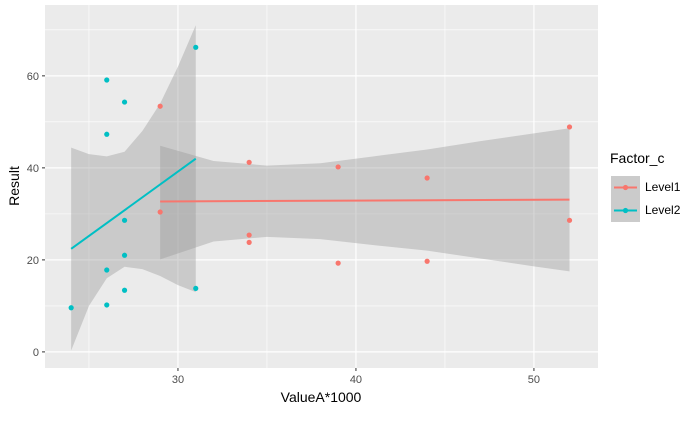 Image resolution: width=700 pixels, height=437 pixels. What do you see at coordinates (36, 353) in the screenshot?
I see `y-tick-label: 0` at bounding box center [36, 353].